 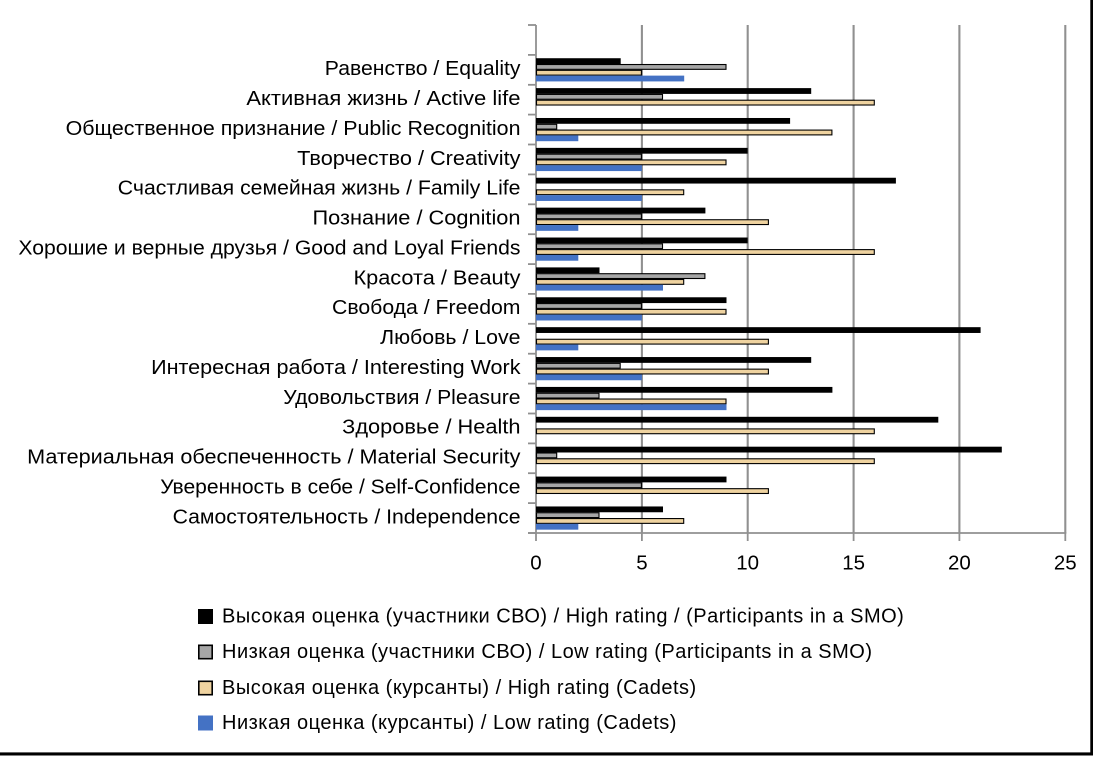 I want to click on svg-text: Здоровье / Health, so click(x=431, y=428).